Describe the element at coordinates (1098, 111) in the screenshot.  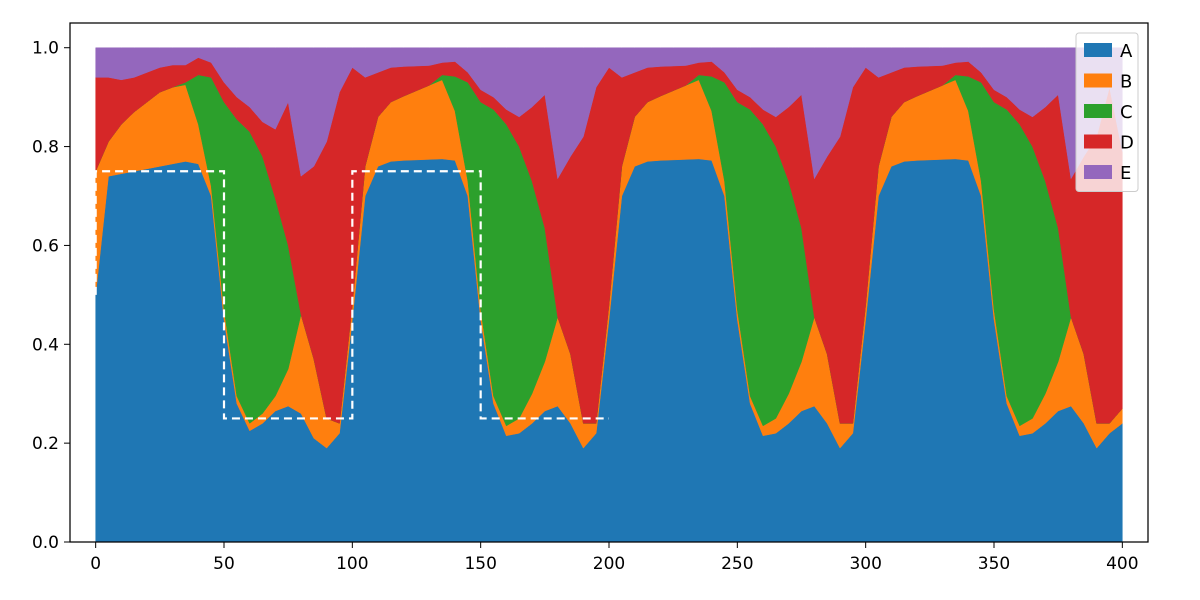
I see `legend-swatch-c` at that location.